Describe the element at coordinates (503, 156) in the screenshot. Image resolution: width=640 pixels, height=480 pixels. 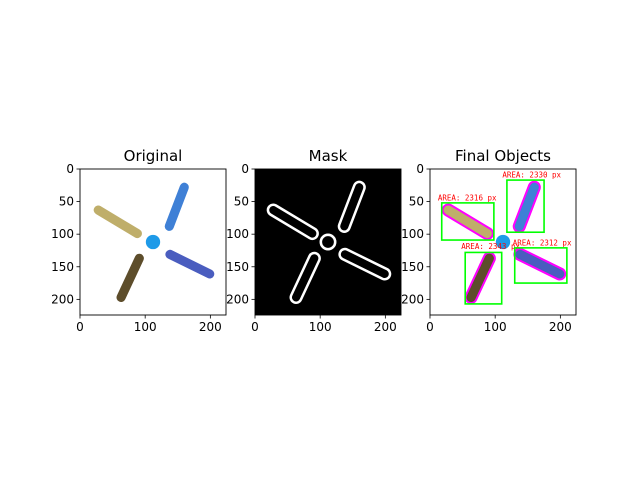
I see `panel-title-final-objects: Final Objects` at that location.